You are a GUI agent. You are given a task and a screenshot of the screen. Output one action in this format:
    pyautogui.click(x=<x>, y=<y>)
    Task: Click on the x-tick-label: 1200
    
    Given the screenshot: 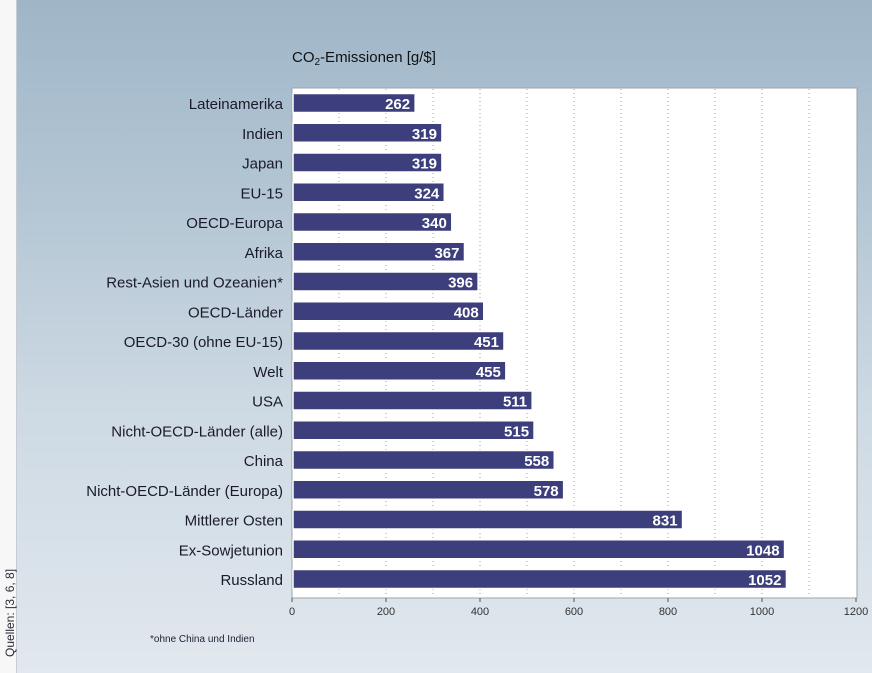 What is the action you would take?
    pyautogui.click(x=856, y=612)
    